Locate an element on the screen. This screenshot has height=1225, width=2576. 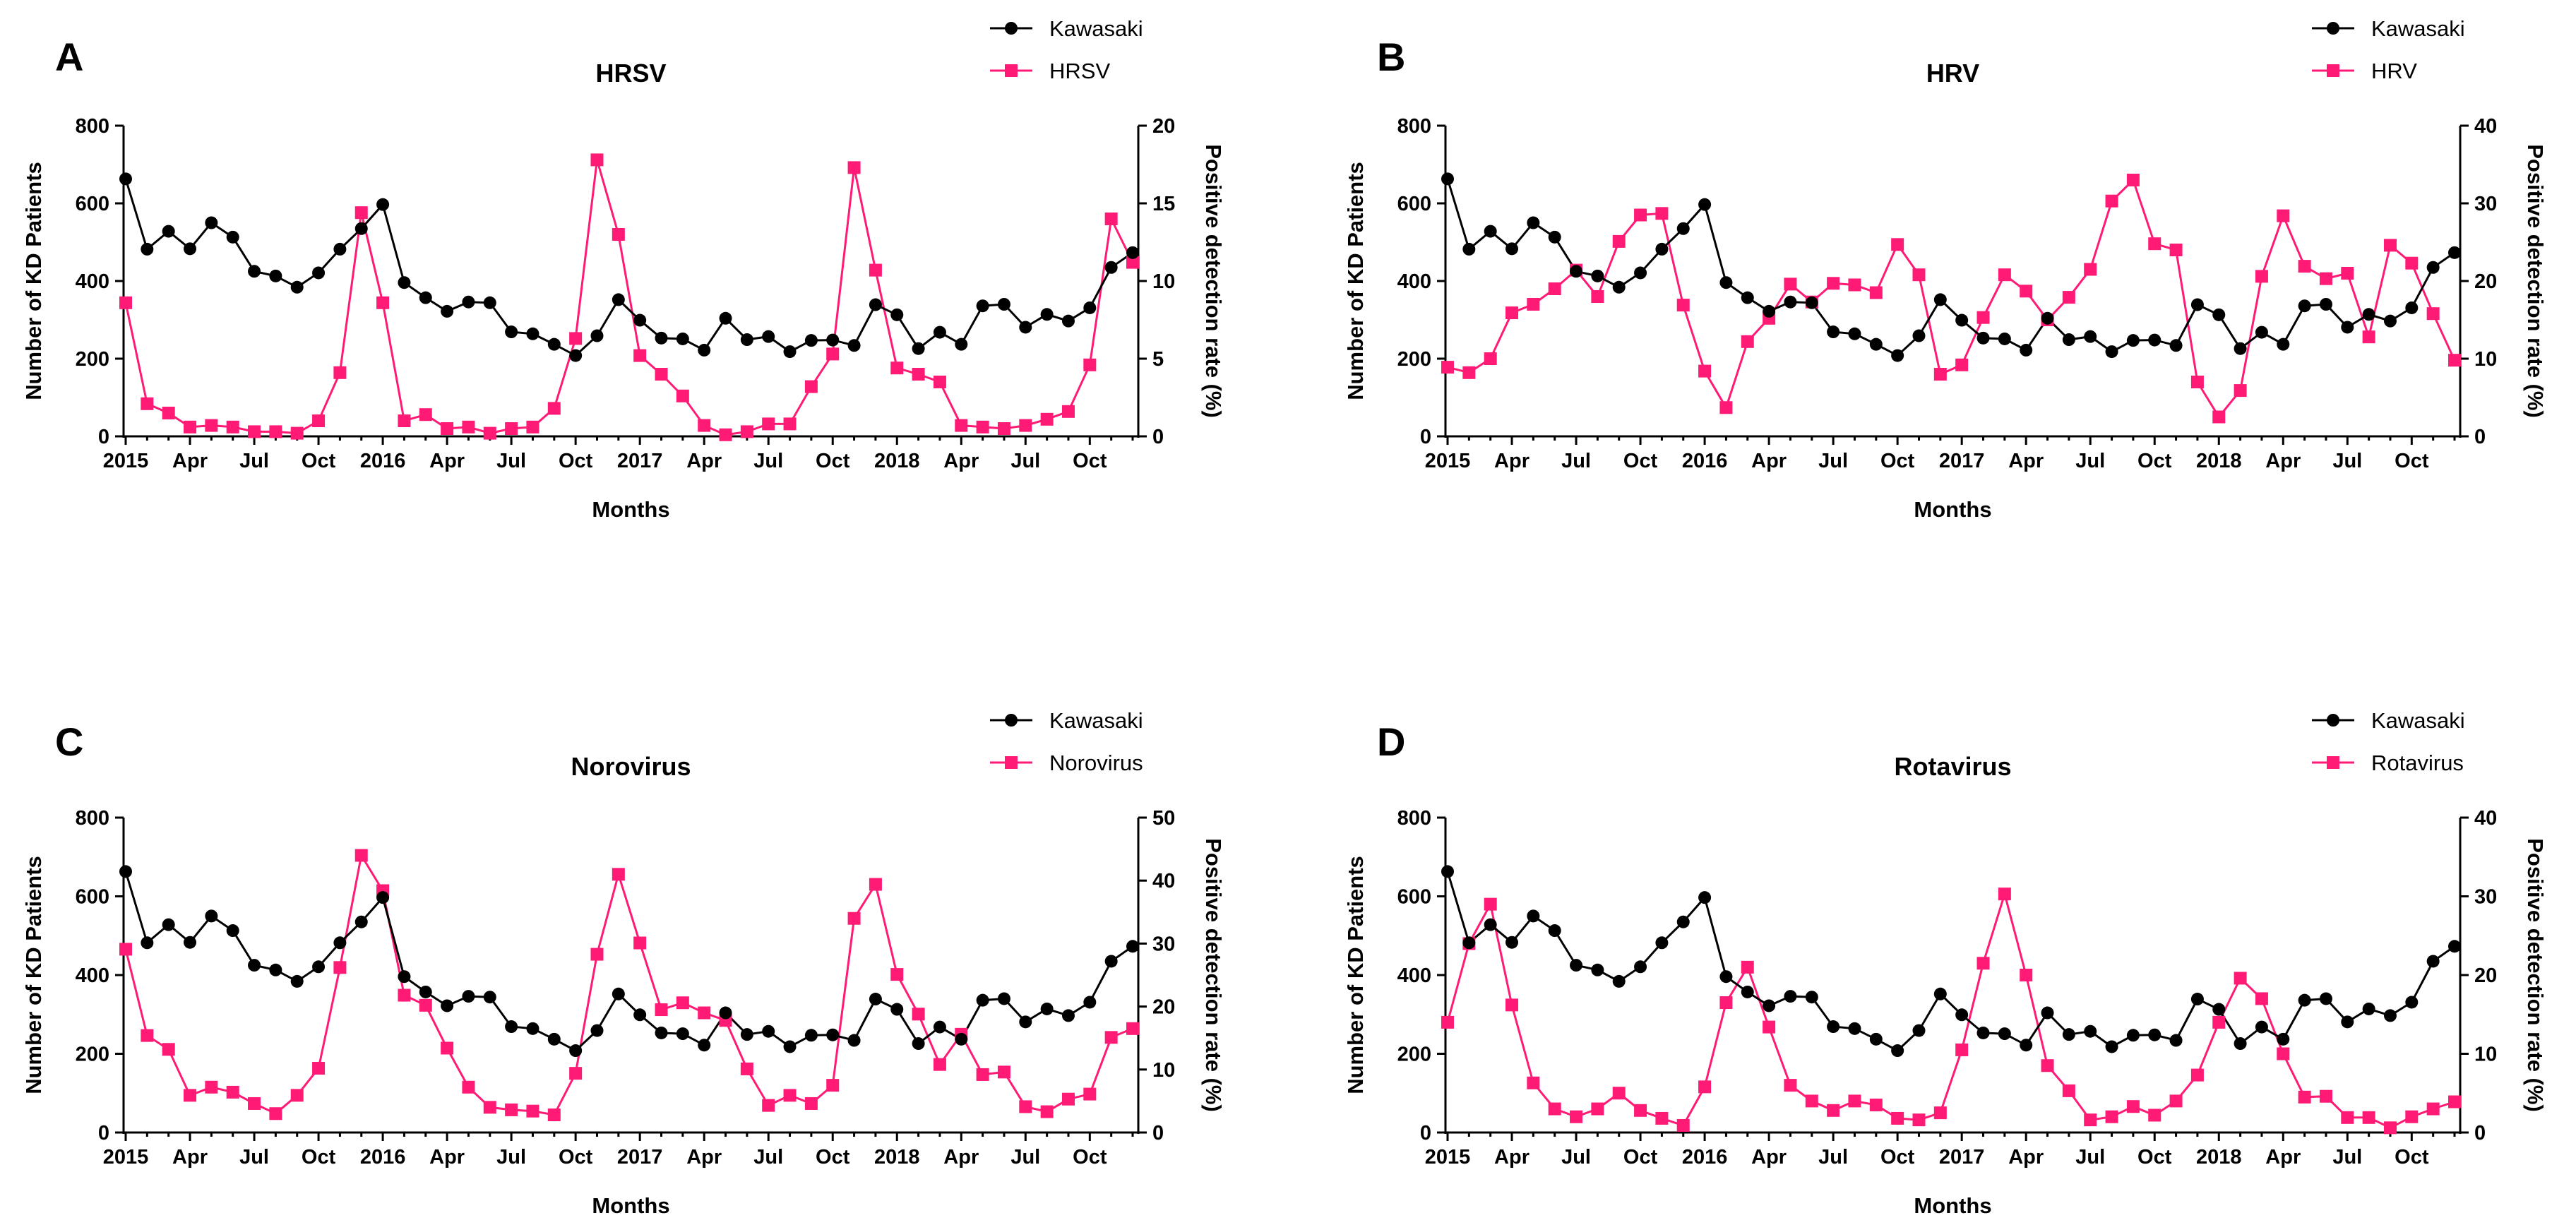
left-tick-label: 200 is located at coordinates (1414, 1055).